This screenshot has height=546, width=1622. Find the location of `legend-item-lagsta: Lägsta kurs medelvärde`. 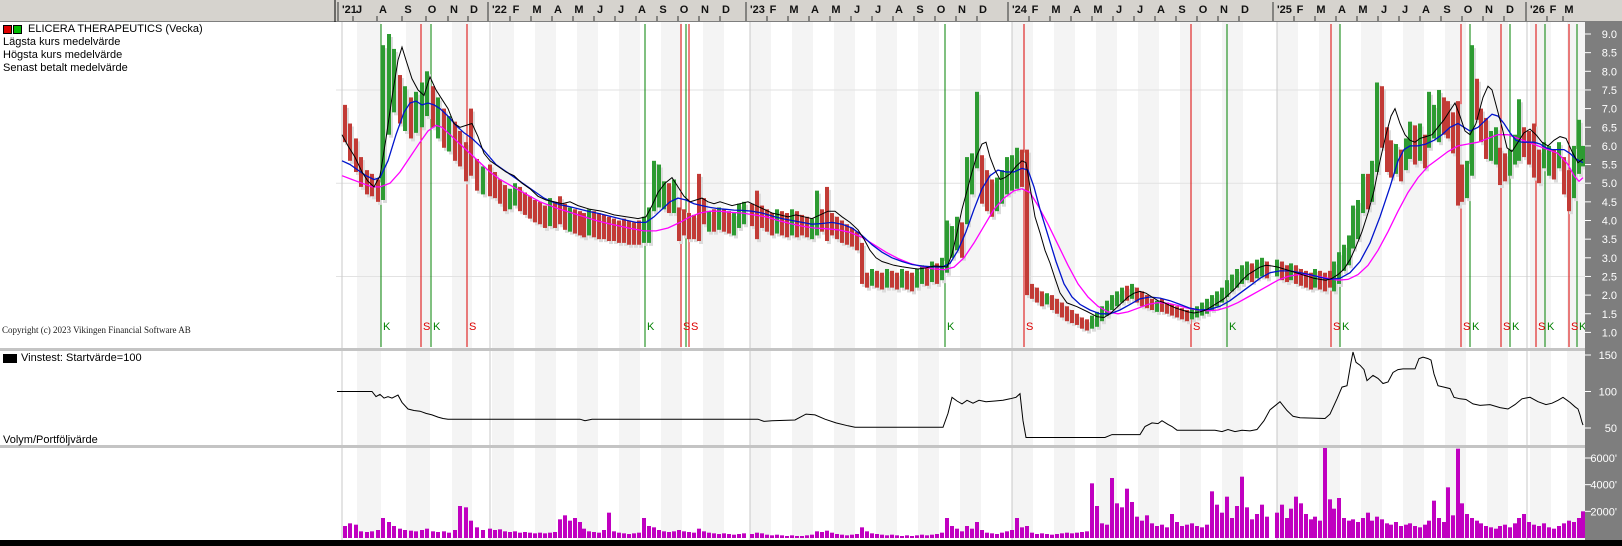

legend-item-lagsta: Lägsta kurs medelvärde is located at coordinates (62, 42).